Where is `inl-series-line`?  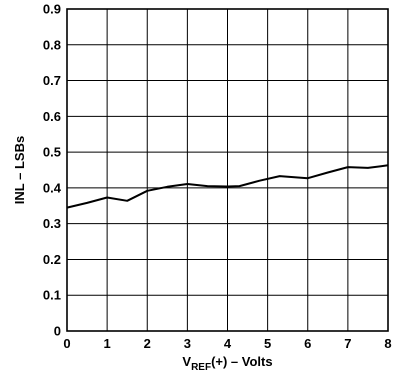
inl-series-line is located at coordinates (227, 186).